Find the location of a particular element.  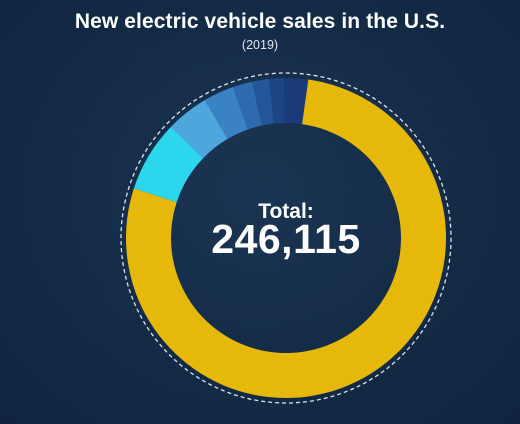

total-value: 246,115 is located at coordinates (286, 239).